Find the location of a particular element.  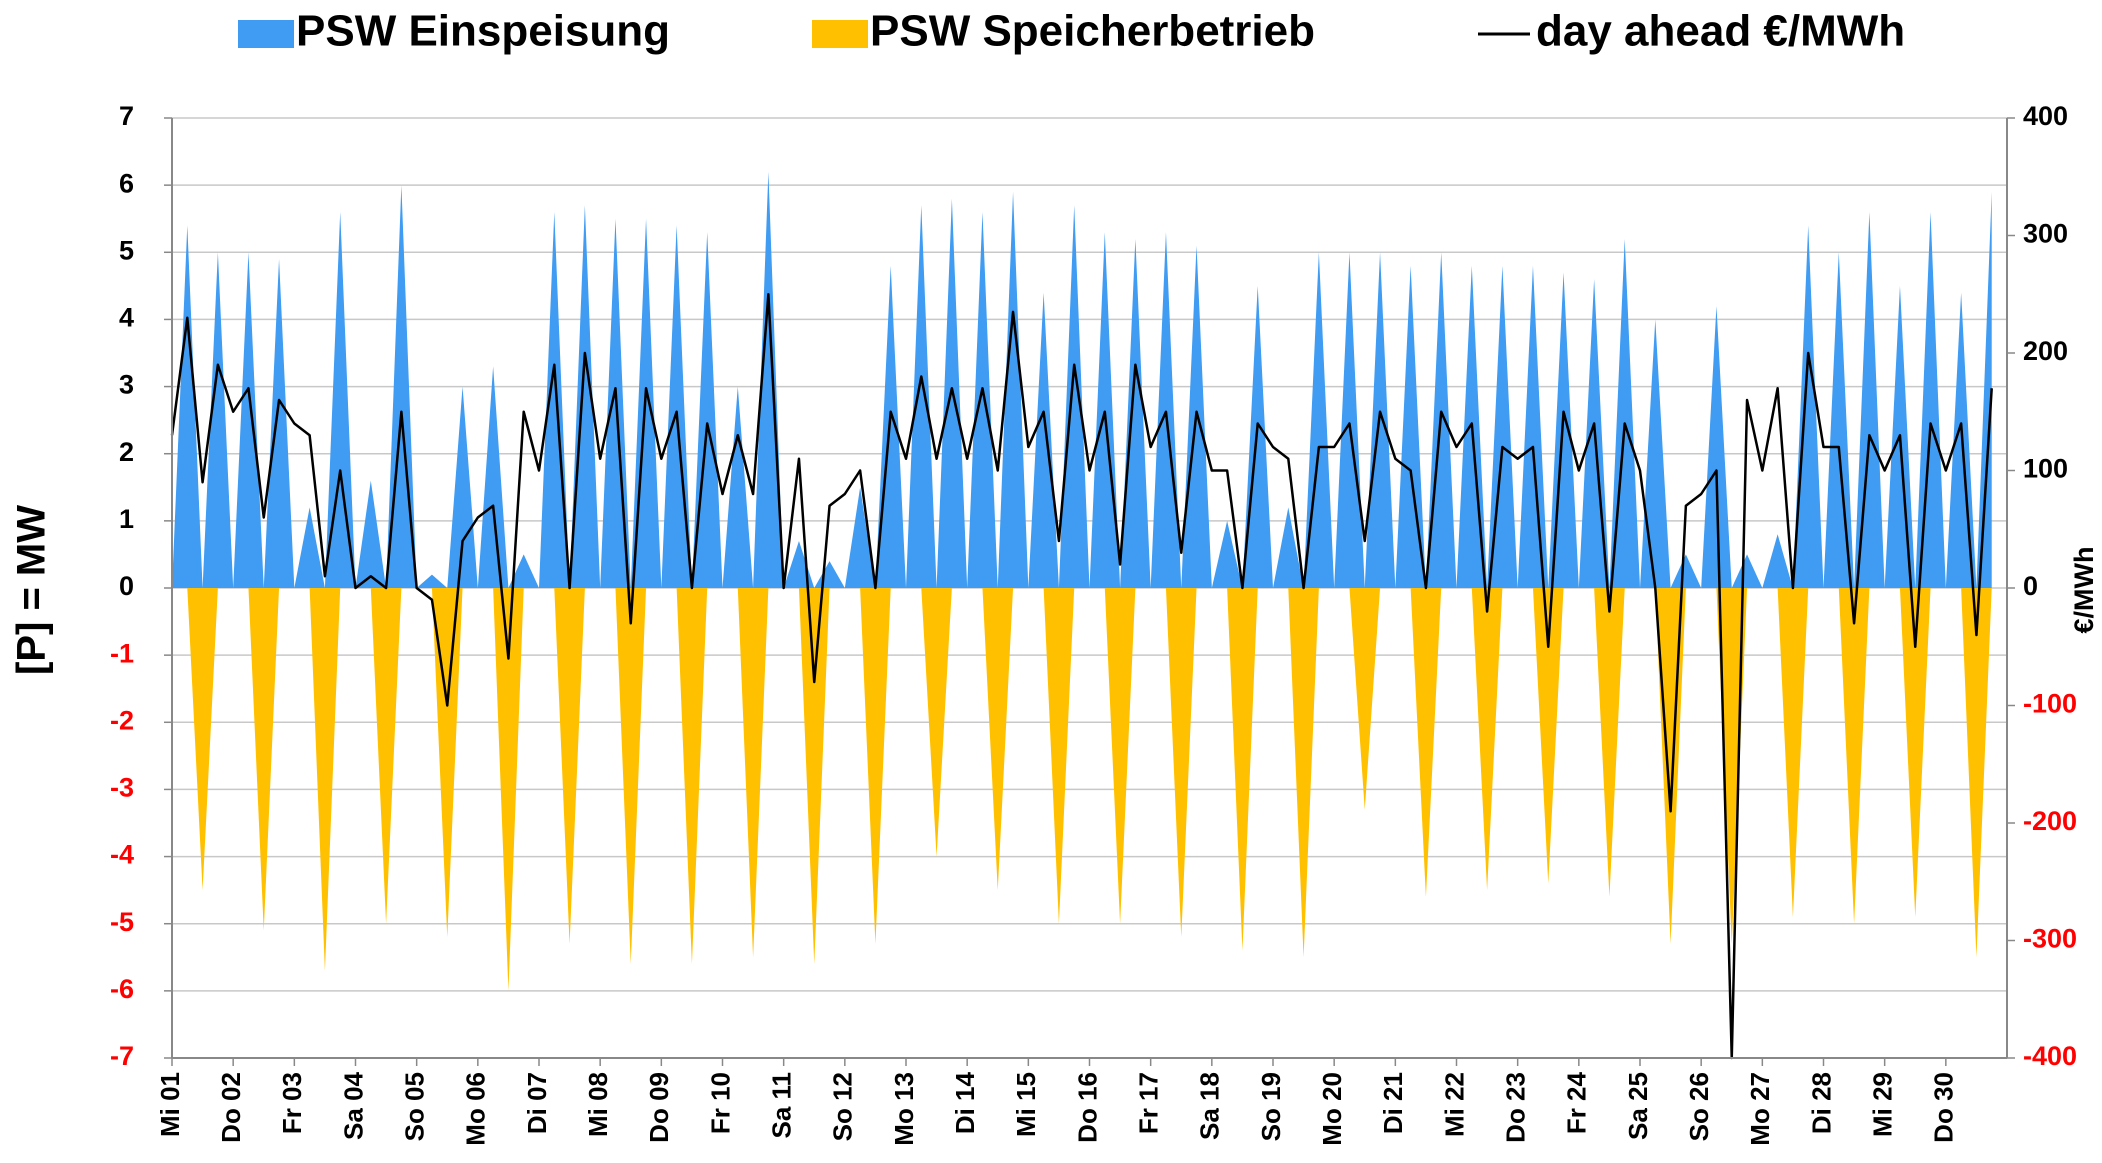

y2-tick-label: 100 is located at coordinates (2045, 469).